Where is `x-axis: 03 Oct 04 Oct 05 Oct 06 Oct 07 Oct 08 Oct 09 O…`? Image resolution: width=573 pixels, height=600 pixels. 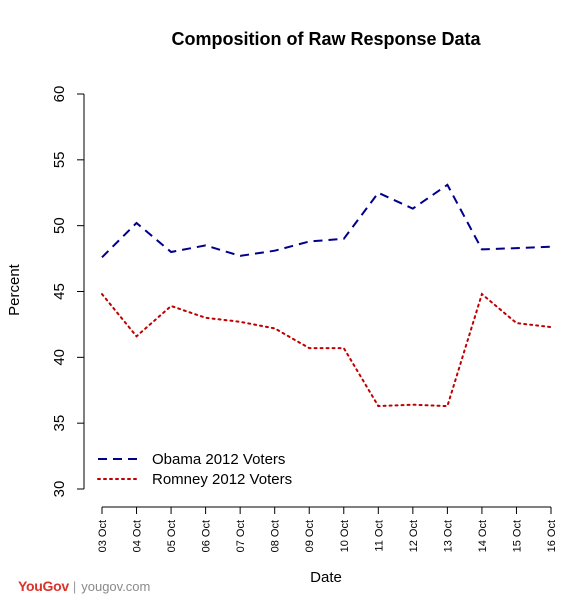 x-axis: 03 Oct 04 Oct 05 Oct 06 Oct 07 Oct 08 Oct 09 O… is located at coordinates (327, 529).